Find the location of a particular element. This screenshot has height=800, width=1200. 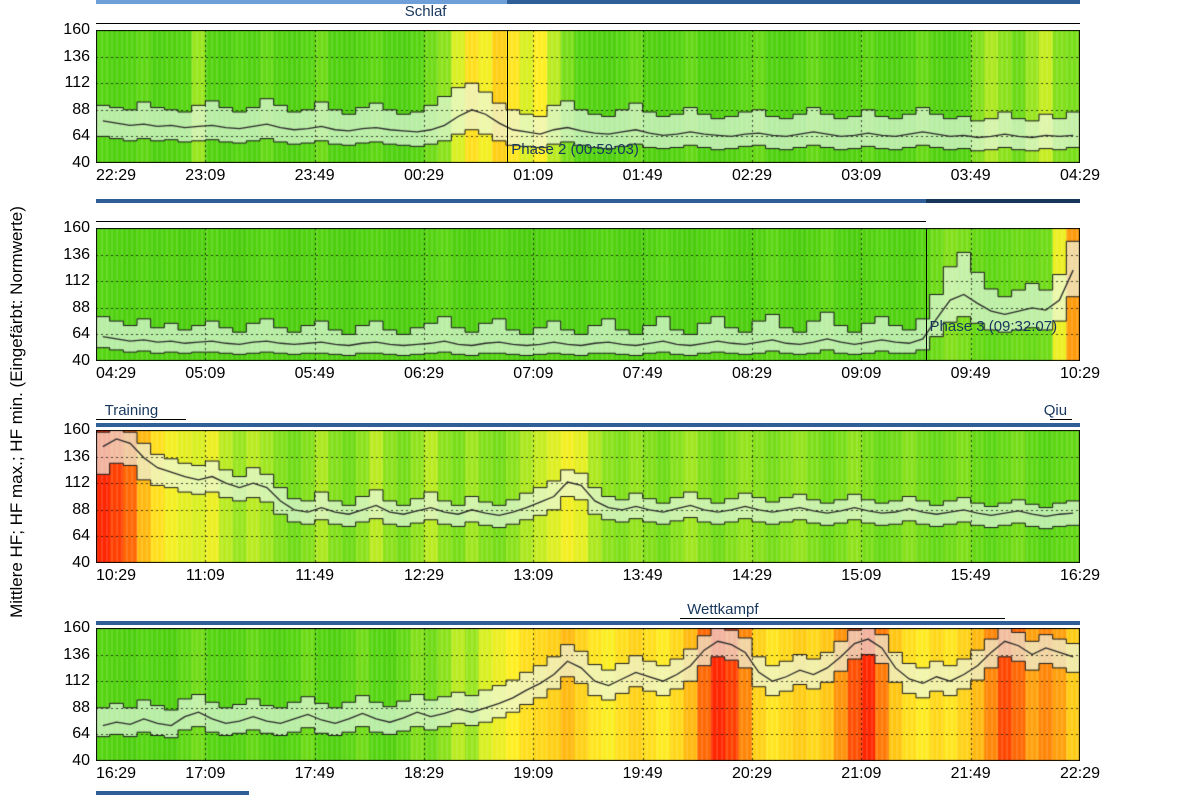

x-tick-label: 17:49 is located at coordinates (314, 773).